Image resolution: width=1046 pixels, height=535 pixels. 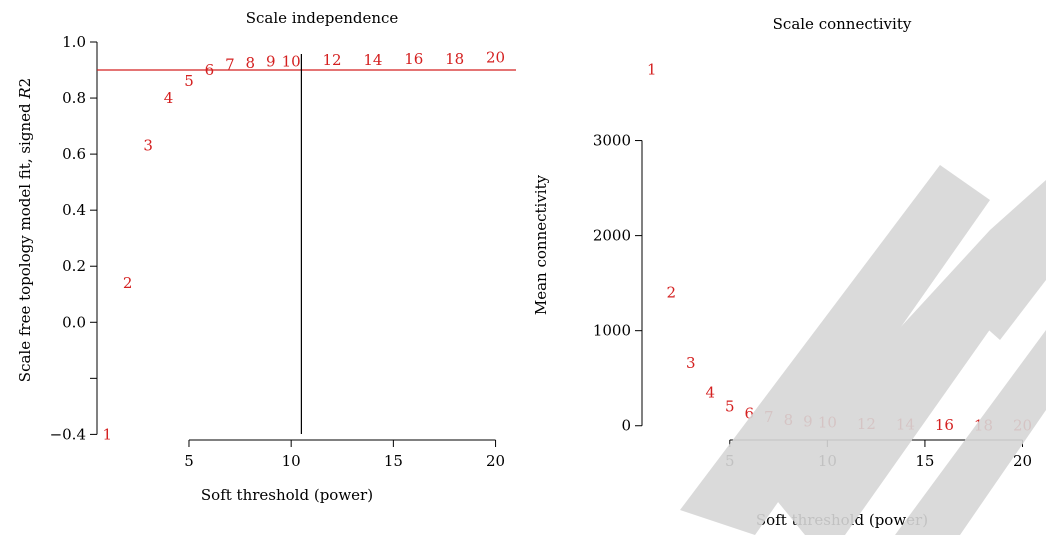 What do you see at coordinates (189, 461) in the screenshot?
I see `x-tick-label: 5` at bounding box center [189, 461].